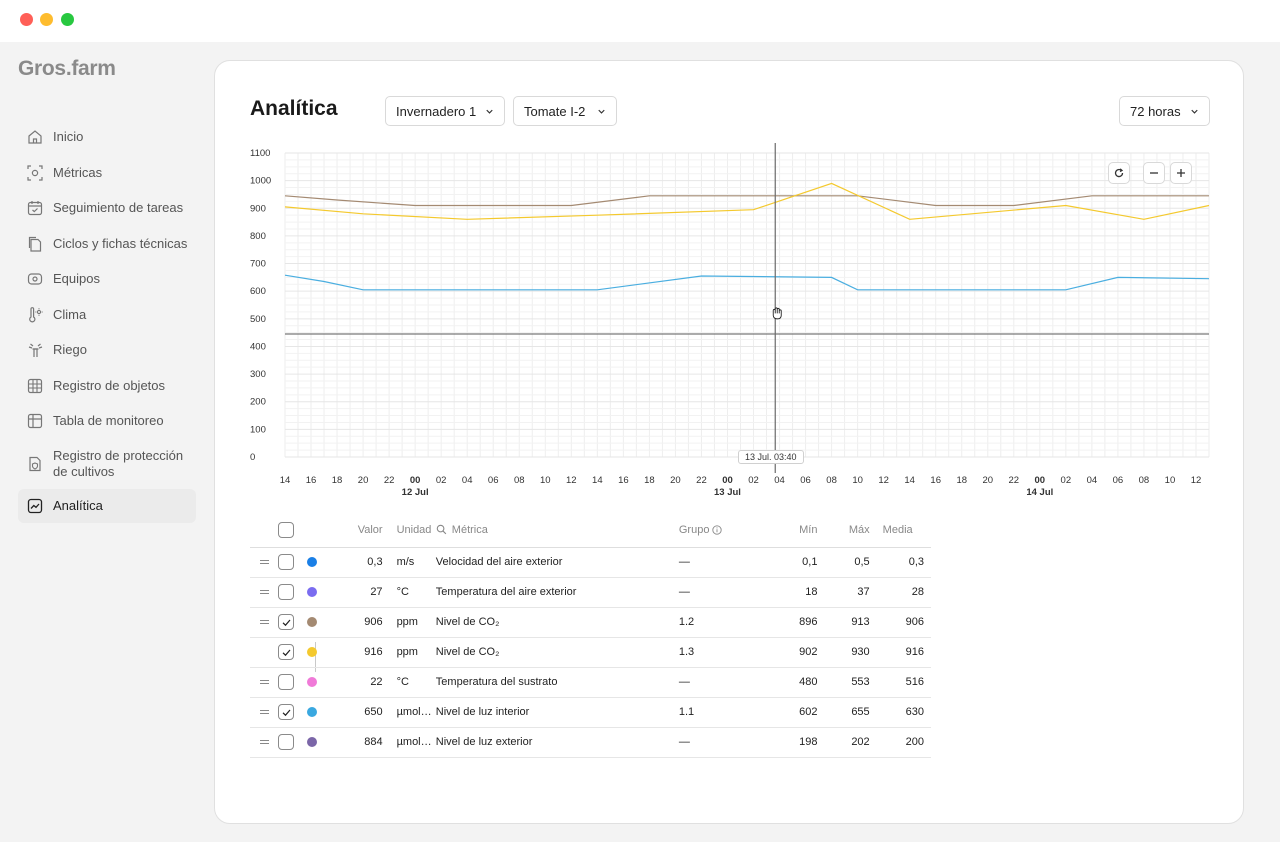 The image size is (1280, 842). Describe the element at coordinates (777, 313) in the screenshot. I see `hand-cursor-icon` at that location.